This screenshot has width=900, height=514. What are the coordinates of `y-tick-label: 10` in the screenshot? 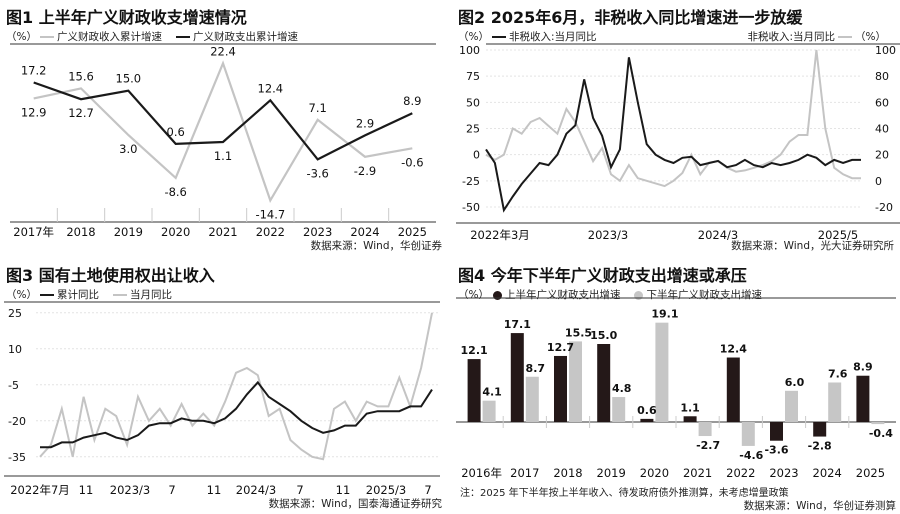 It's located at (15, 349).